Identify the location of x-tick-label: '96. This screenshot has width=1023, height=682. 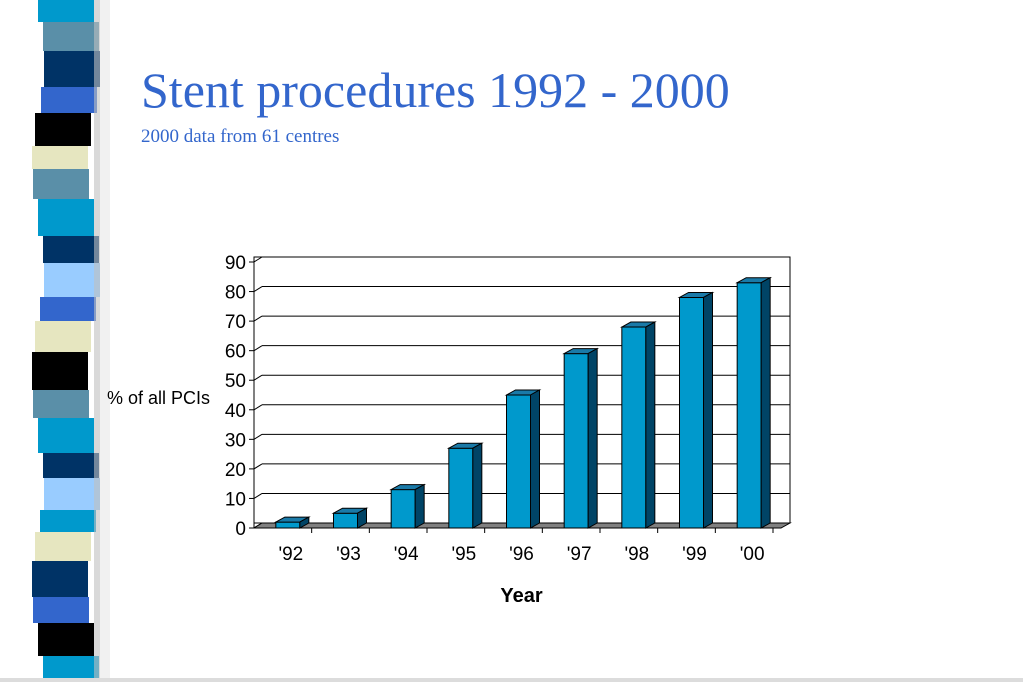
(521, 554).